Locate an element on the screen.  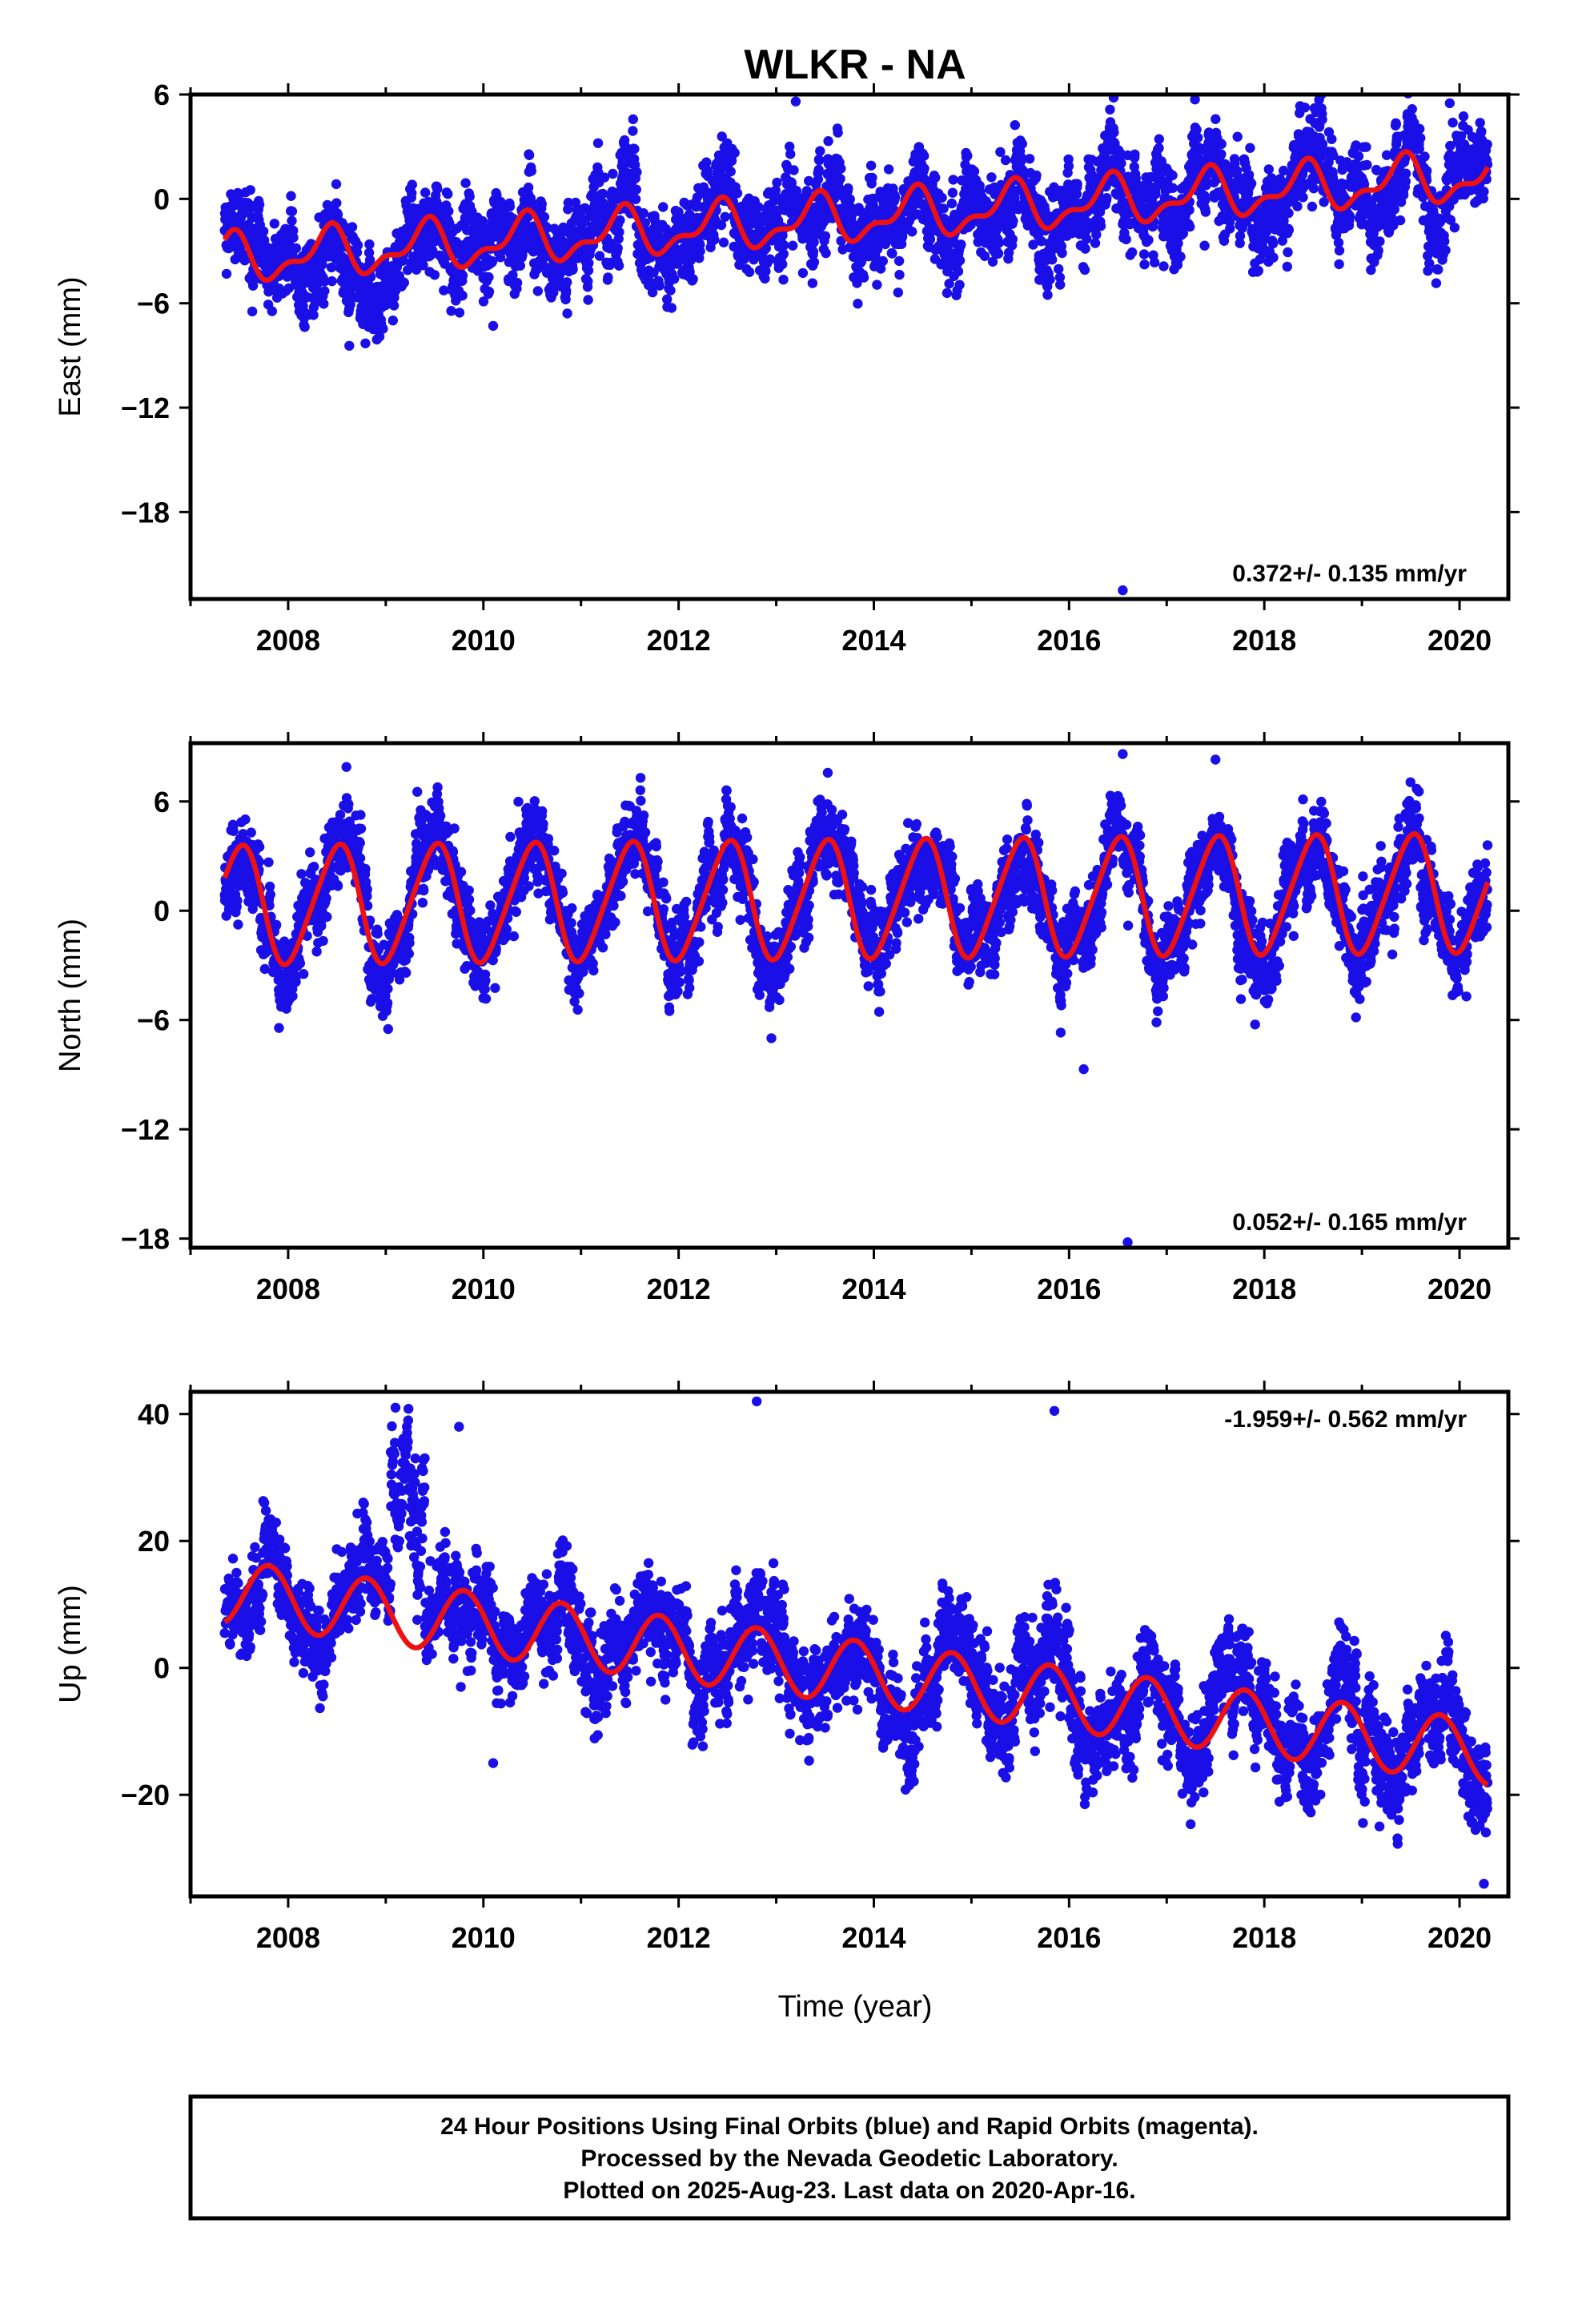
east-x-tick-label: 2010 is located at coordinates (484, 640).